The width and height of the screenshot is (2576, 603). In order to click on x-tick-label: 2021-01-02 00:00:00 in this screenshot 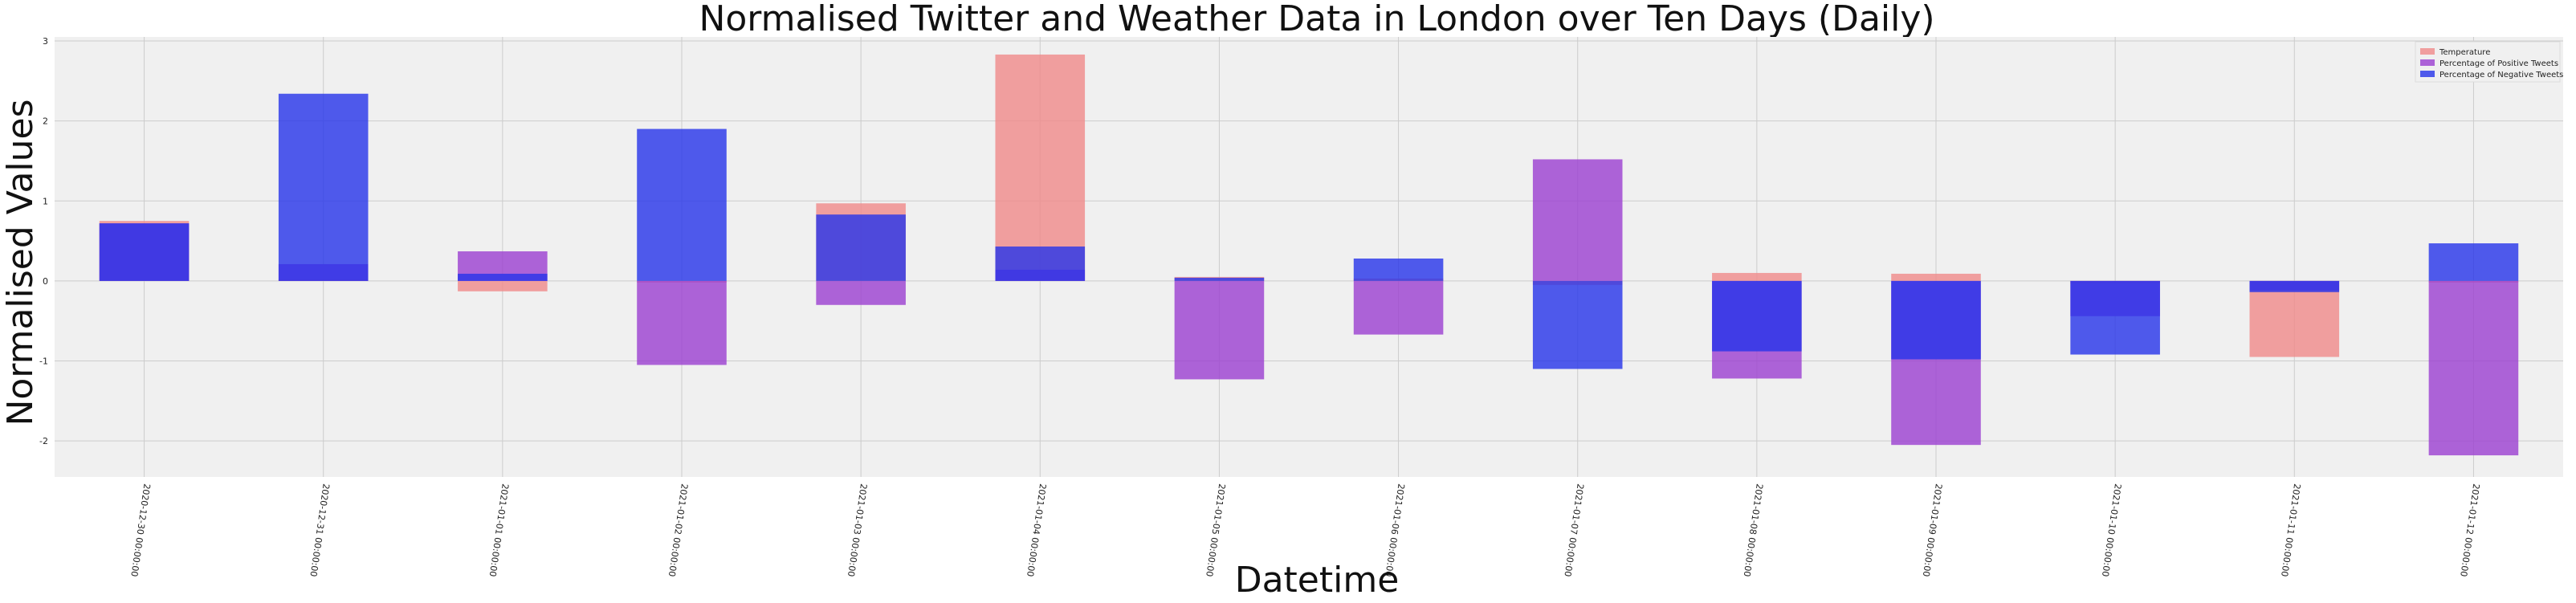, I will do `click(678, 530)`.